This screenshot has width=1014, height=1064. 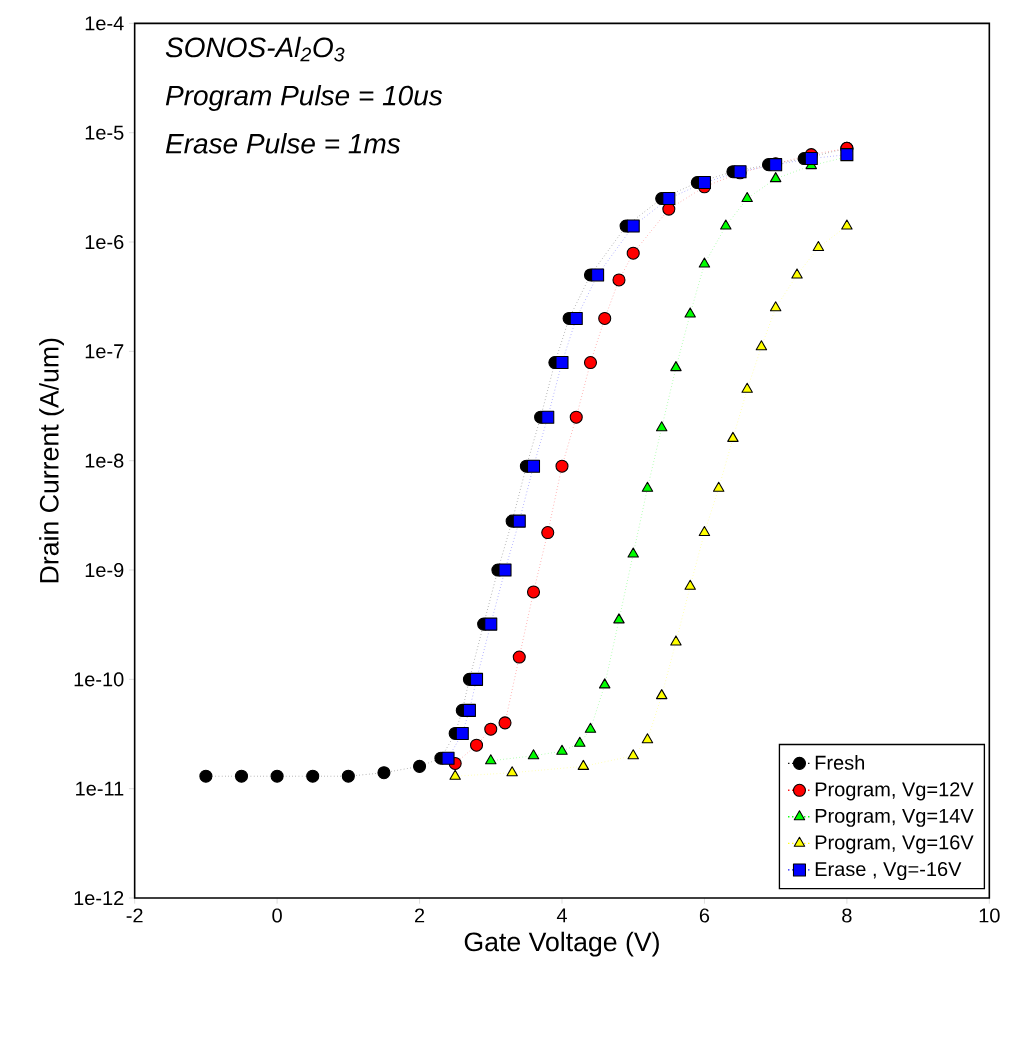 I want to click on x-tick-label: 0, so click(x=277, y=915).